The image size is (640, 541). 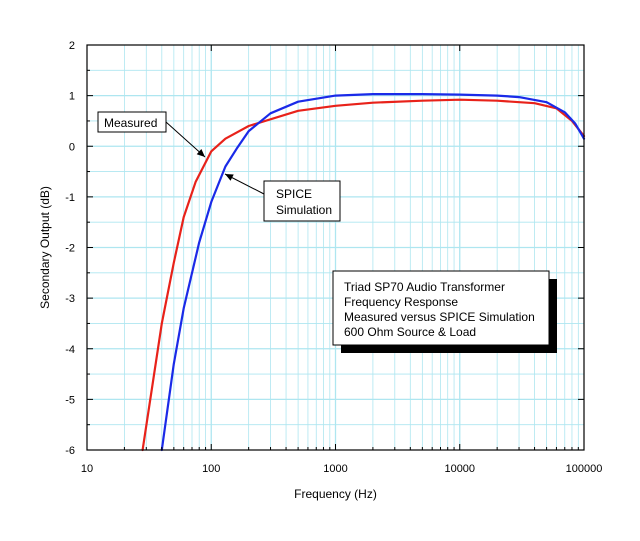 What do you see at coordinates (45, 247) in the screenshot?
I see `y-axis-title: Secondary Output (dB)` at bounding box center [45, 247].